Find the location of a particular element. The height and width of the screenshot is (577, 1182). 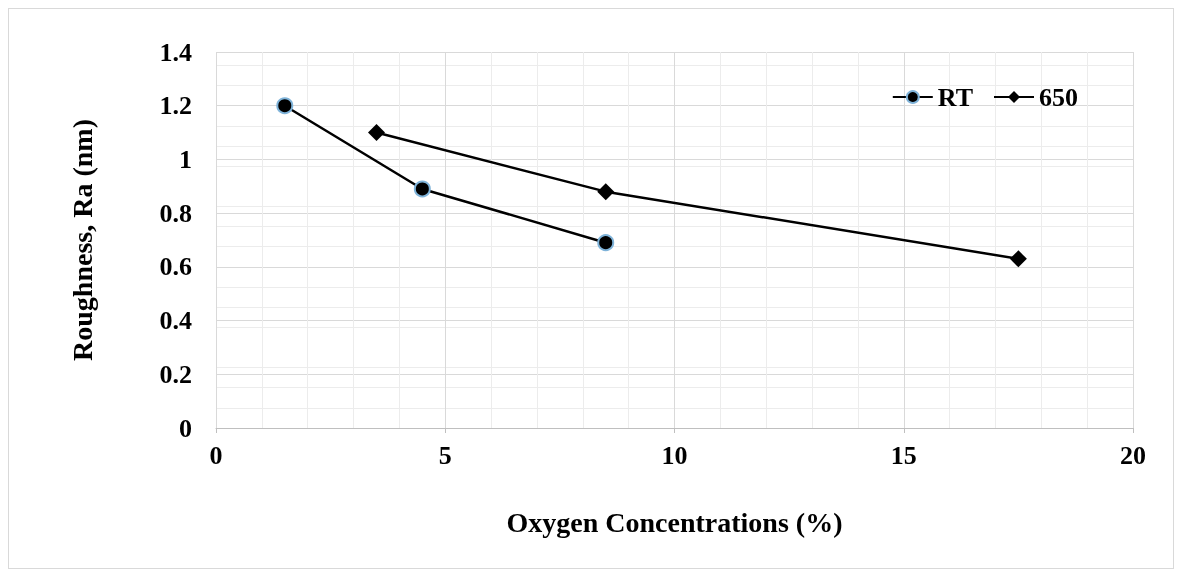

x-axis-title: Oxygen Concentrations (%) is located at coordinates (674, 522).